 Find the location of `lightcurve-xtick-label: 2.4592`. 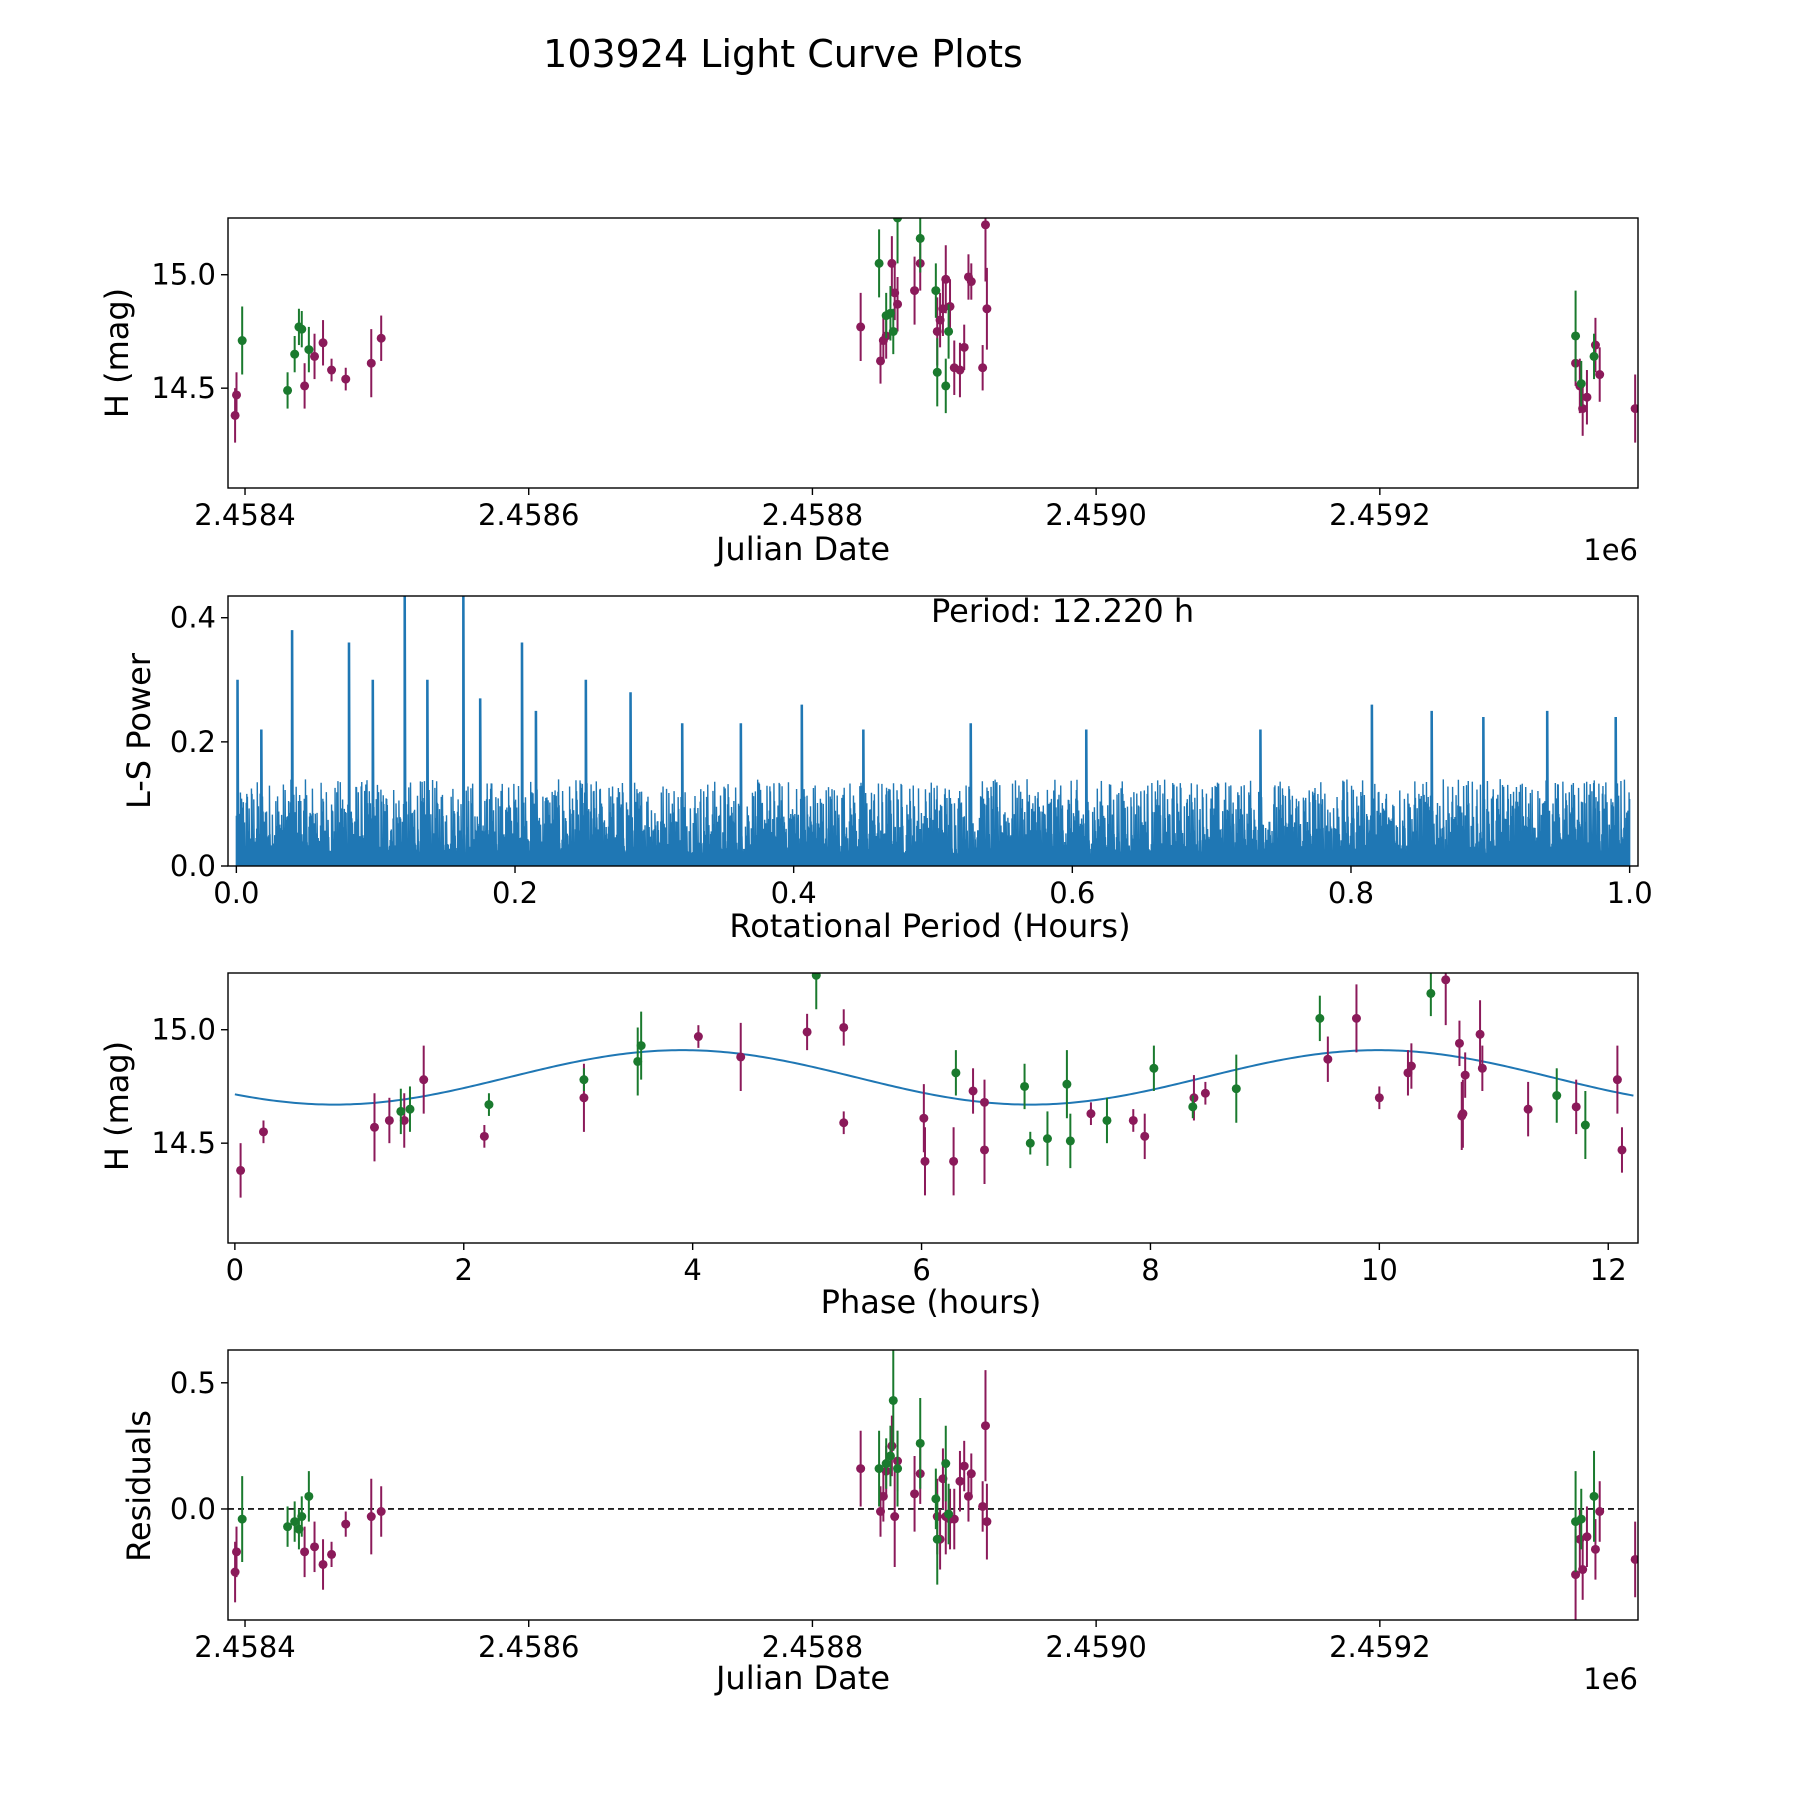

lightcurve-xtick-label: 2.4592 is located at coordinates (1379, 515).